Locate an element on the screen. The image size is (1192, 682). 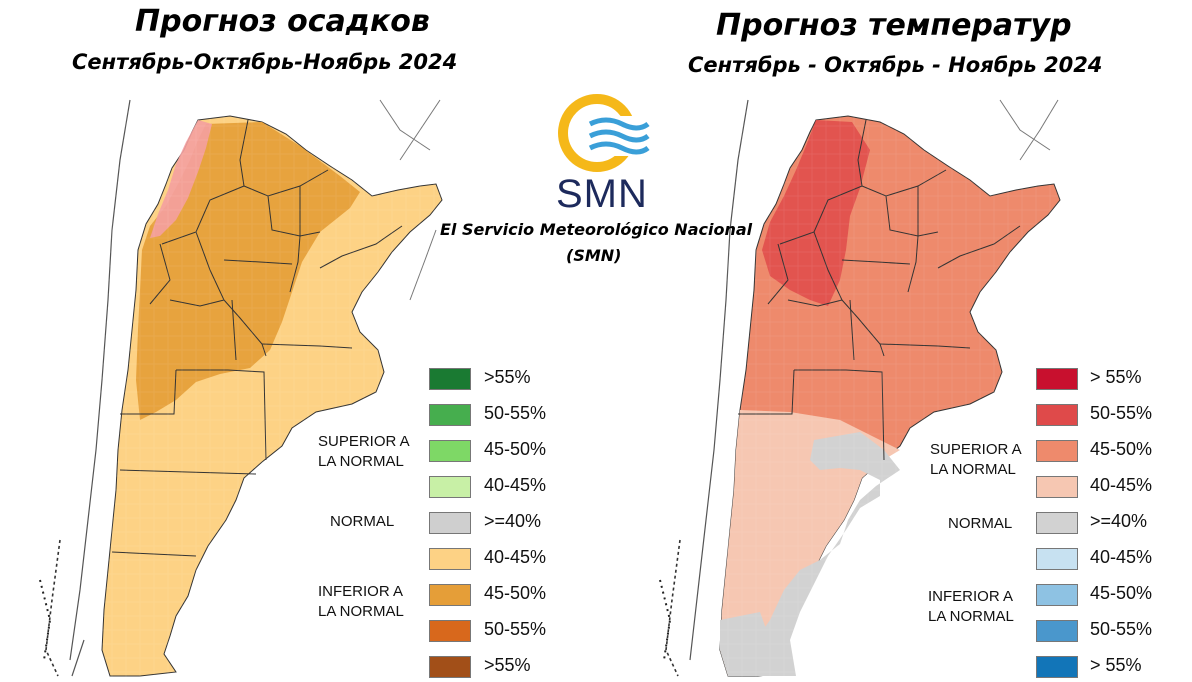
precip-legend-label-8: 50-55% is located at coordinates (515, 629).